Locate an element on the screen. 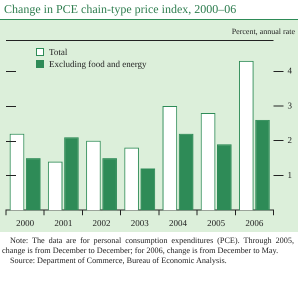  y-axis-title: Percent, annual rate is located at coordinates (264, 31).